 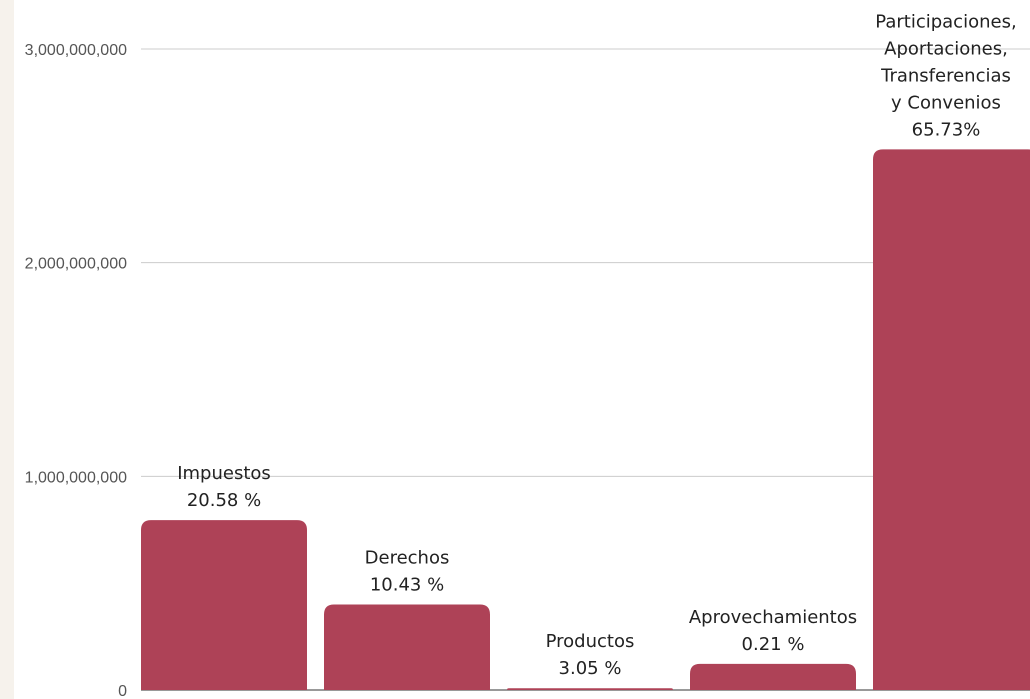 I want to click on y-axis-ticks: 0 1,000,000,000 2,000,000,000 3,000,000,000, so click(x=76, y=370).